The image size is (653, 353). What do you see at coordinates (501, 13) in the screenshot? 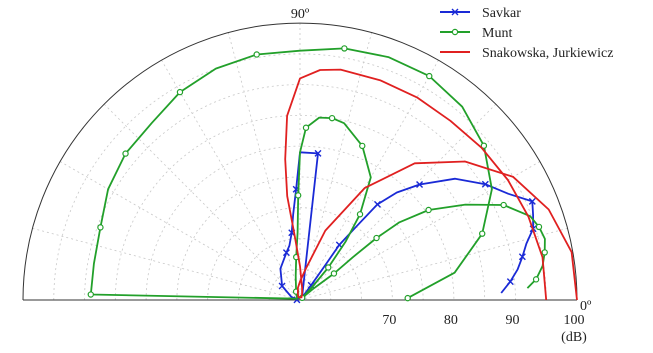
I see `legend-label: Savkar` at bounding box center [501, 13].